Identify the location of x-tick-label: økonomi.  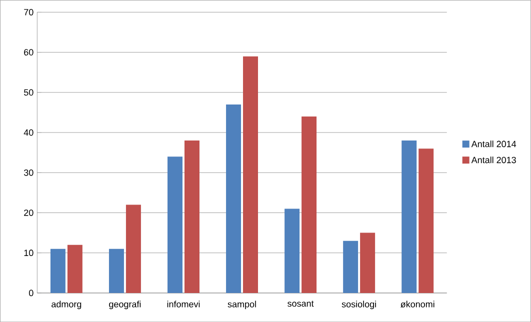
(417, 304).